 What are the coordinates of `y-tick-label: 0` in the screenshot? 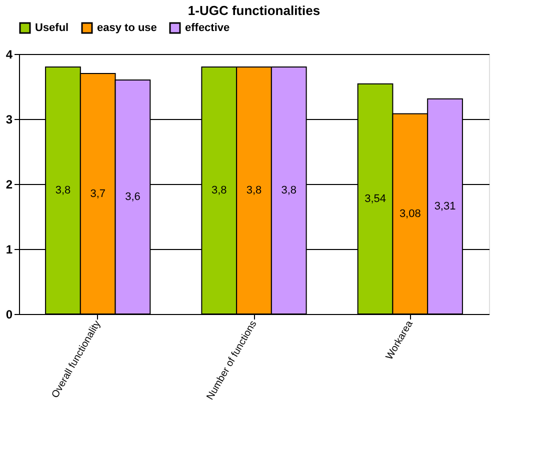 It's located at (9, 315).